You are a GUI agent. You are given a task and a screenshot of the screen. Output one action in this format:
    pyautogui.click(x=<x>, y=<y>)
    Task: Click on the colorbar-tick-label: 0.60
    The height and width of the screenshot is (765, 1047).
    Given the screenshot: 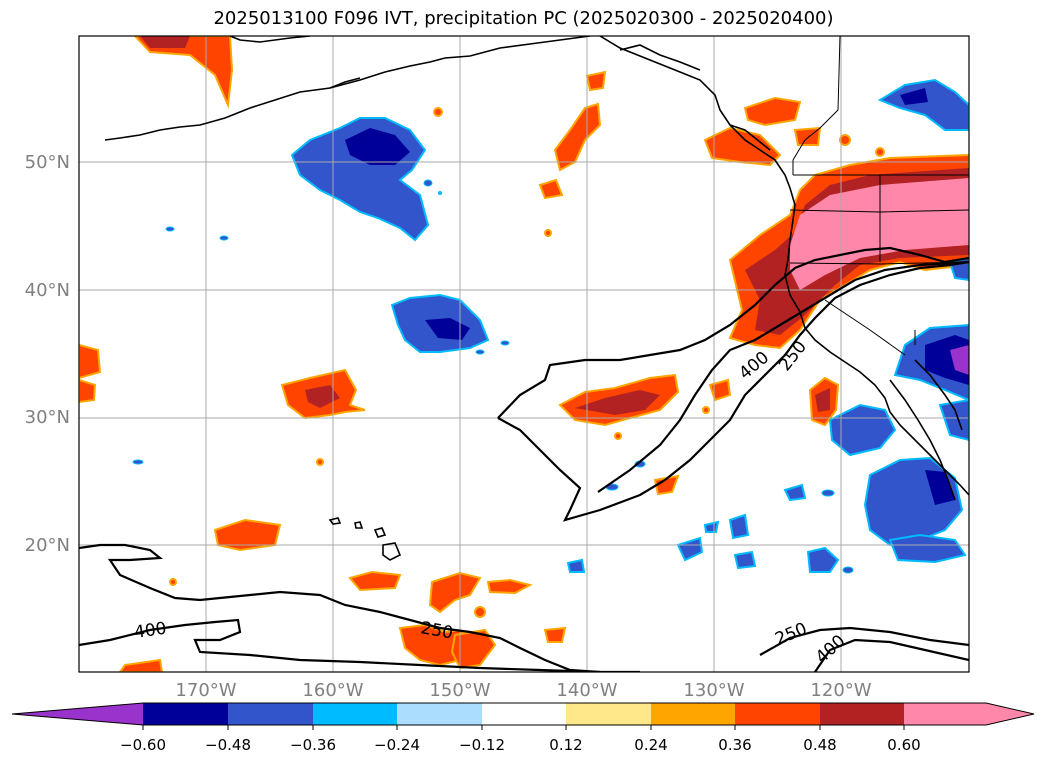 What is the action you would take?
    pyautogui.click(x=904, y=745)
    